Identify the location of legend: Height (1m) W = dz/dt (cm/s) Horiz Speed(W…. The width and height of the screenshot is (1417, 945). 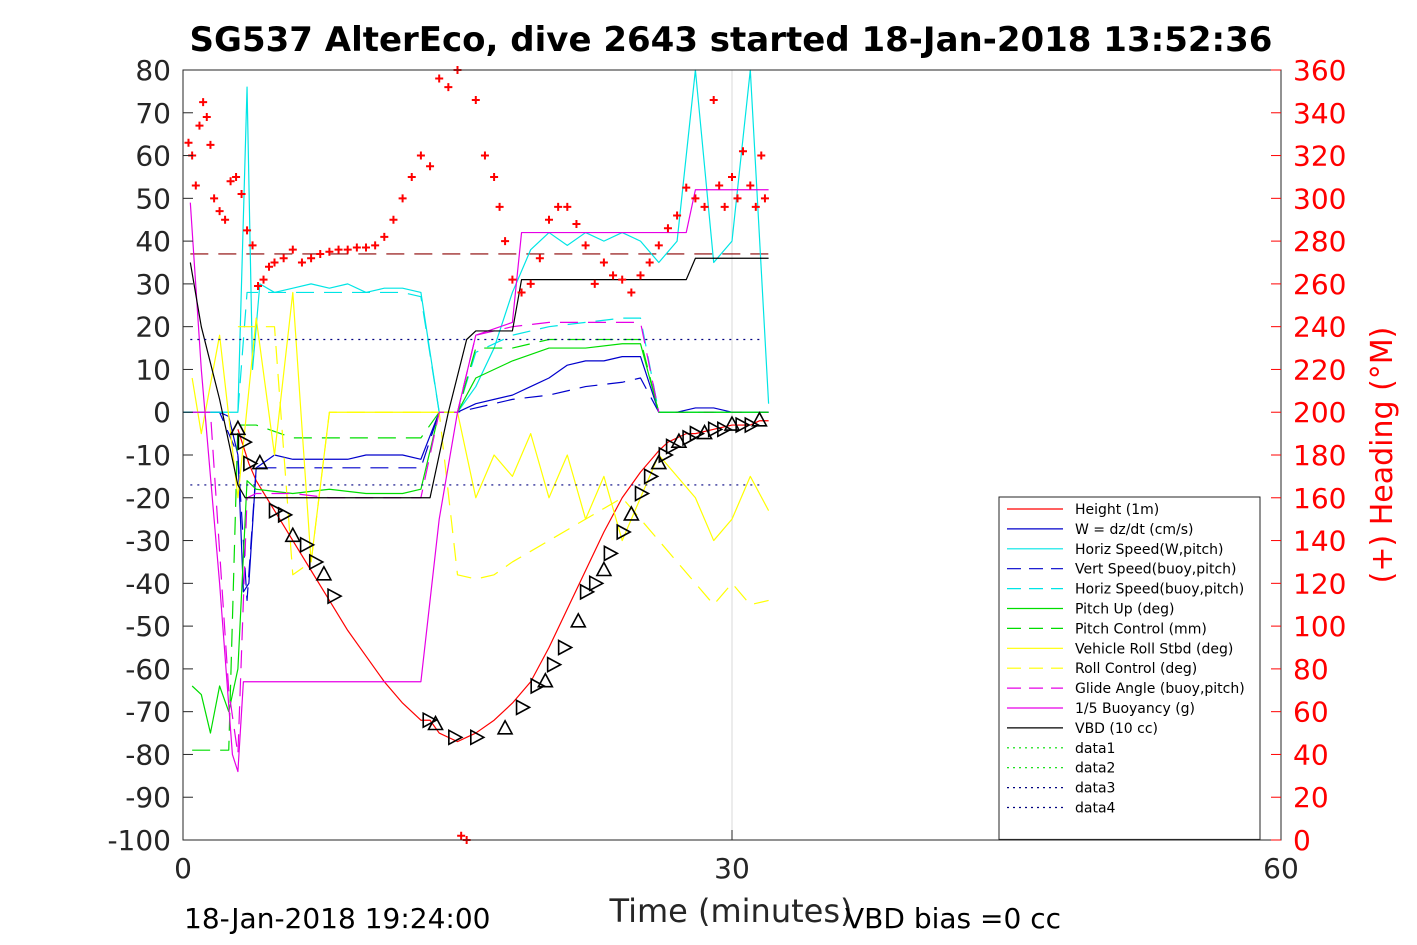
(1129, 668).